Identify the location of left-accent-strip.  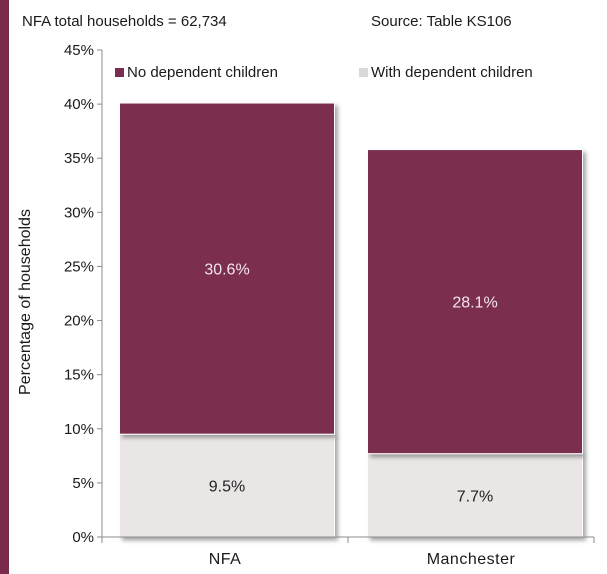
(4, 287).